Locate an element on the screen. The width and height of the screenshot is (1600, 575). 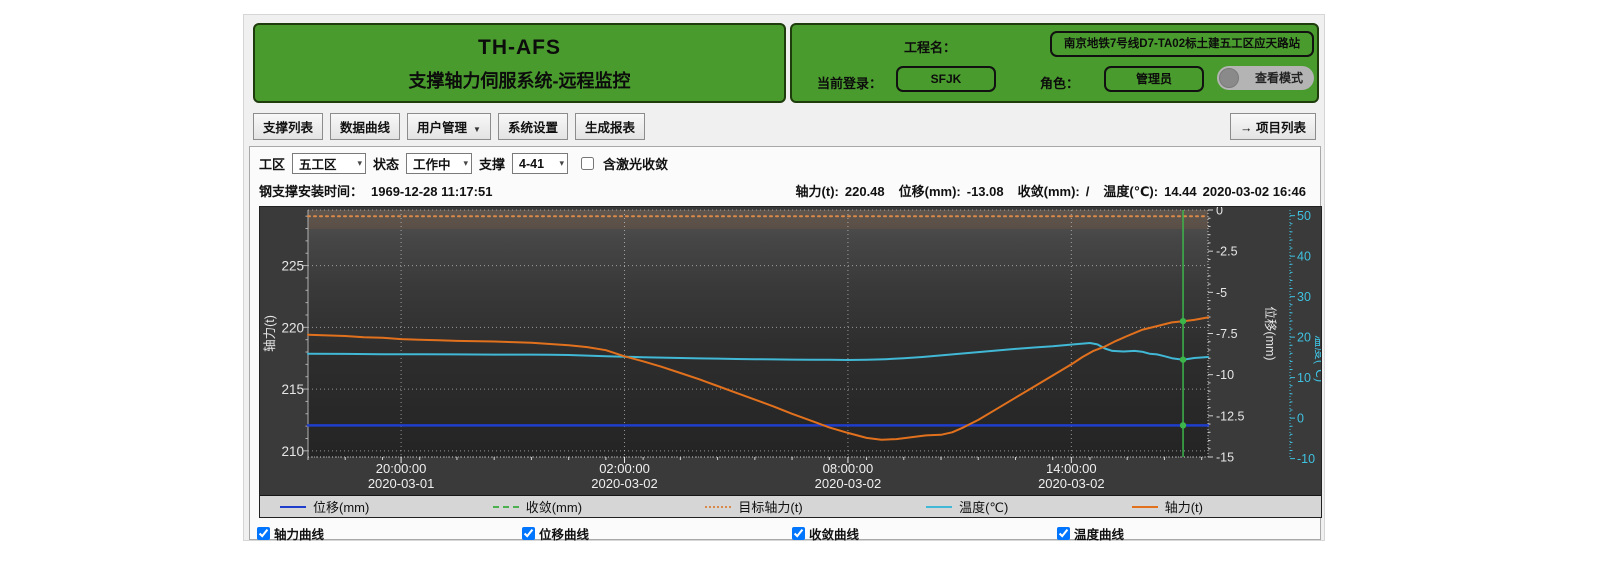
support-select: 4-41 ▾ is located at coordinates (540, 163).